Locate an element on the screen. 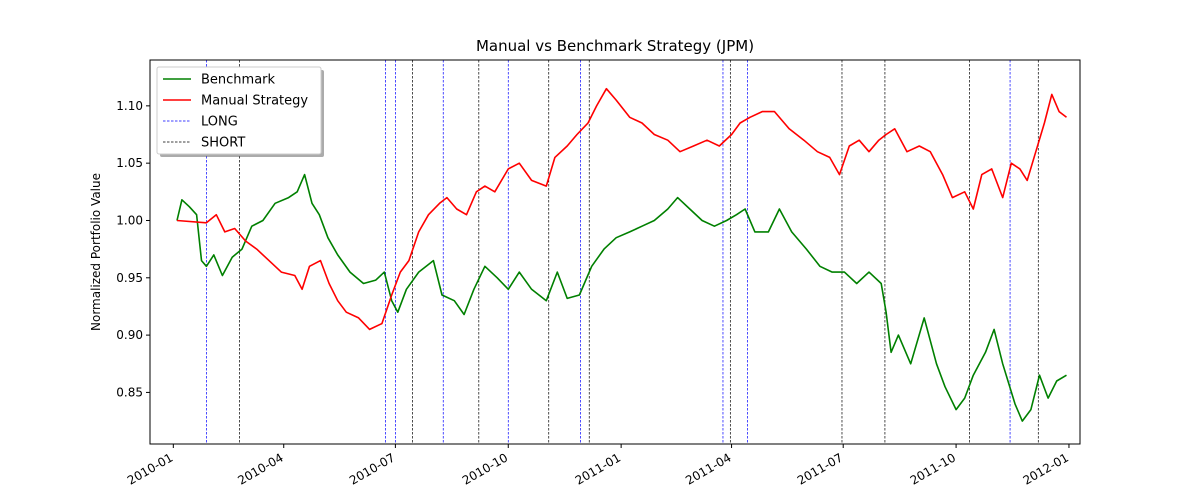 This screenshot has width=1200, height=500. y-tick-label: 0.85 is located at coordinates (129, 392).